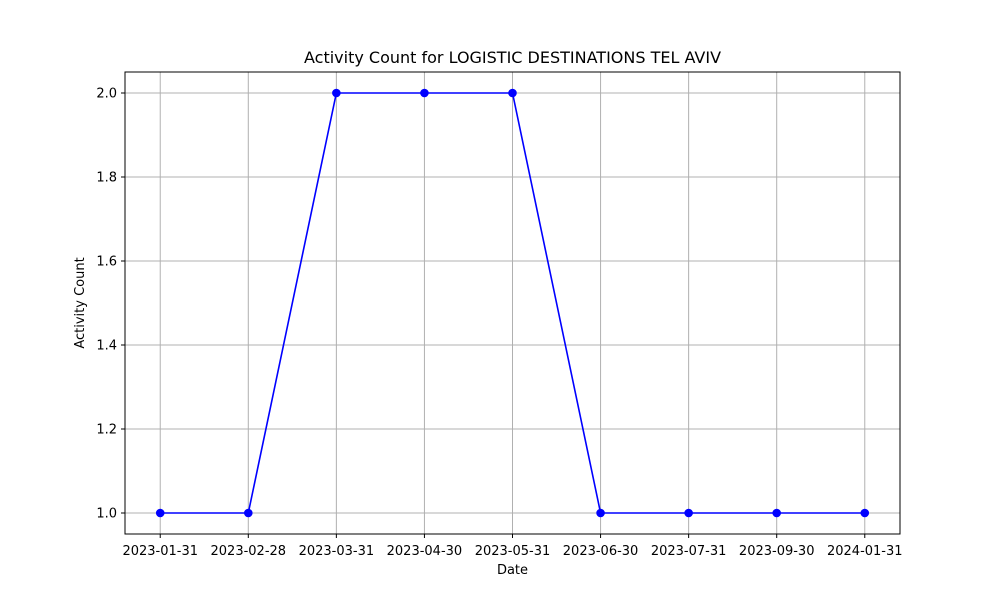 The width and height of the screenshot is (1000, 600). Describe the element at coordinates (106, 262) in the screenshot. I see `y-tick-label: 1.6` at that location.